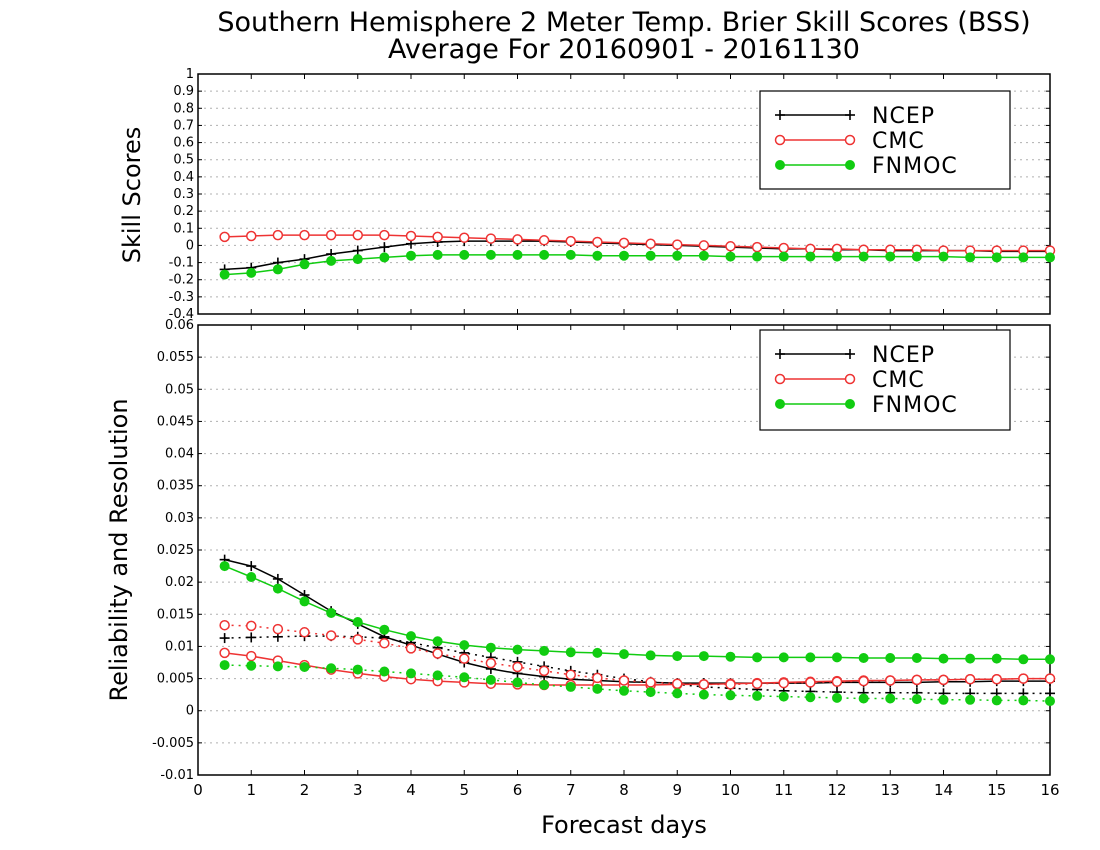  Describe the element at coordinates (181, 314) in the screenshot. I see `y-tick-label: -0.4` at that location.